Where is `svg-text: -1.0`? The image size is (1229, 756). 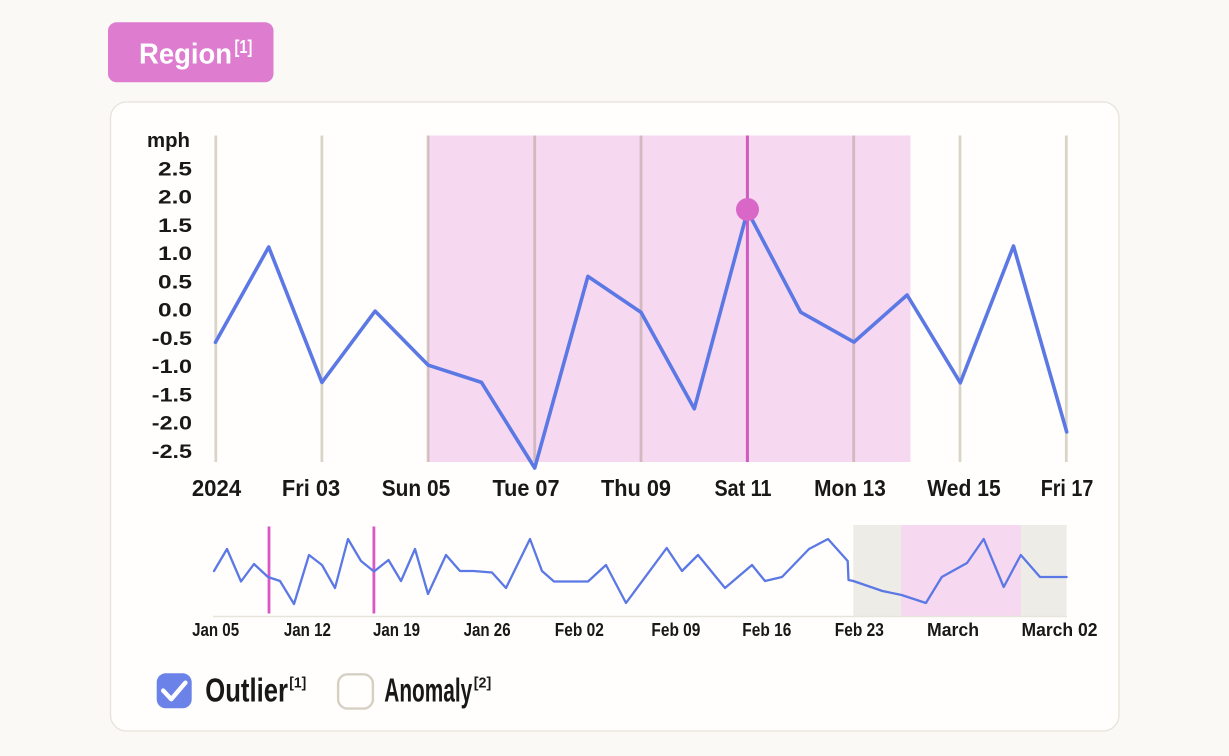
svg-text: -1.0 is located at coordinates (172, 367).